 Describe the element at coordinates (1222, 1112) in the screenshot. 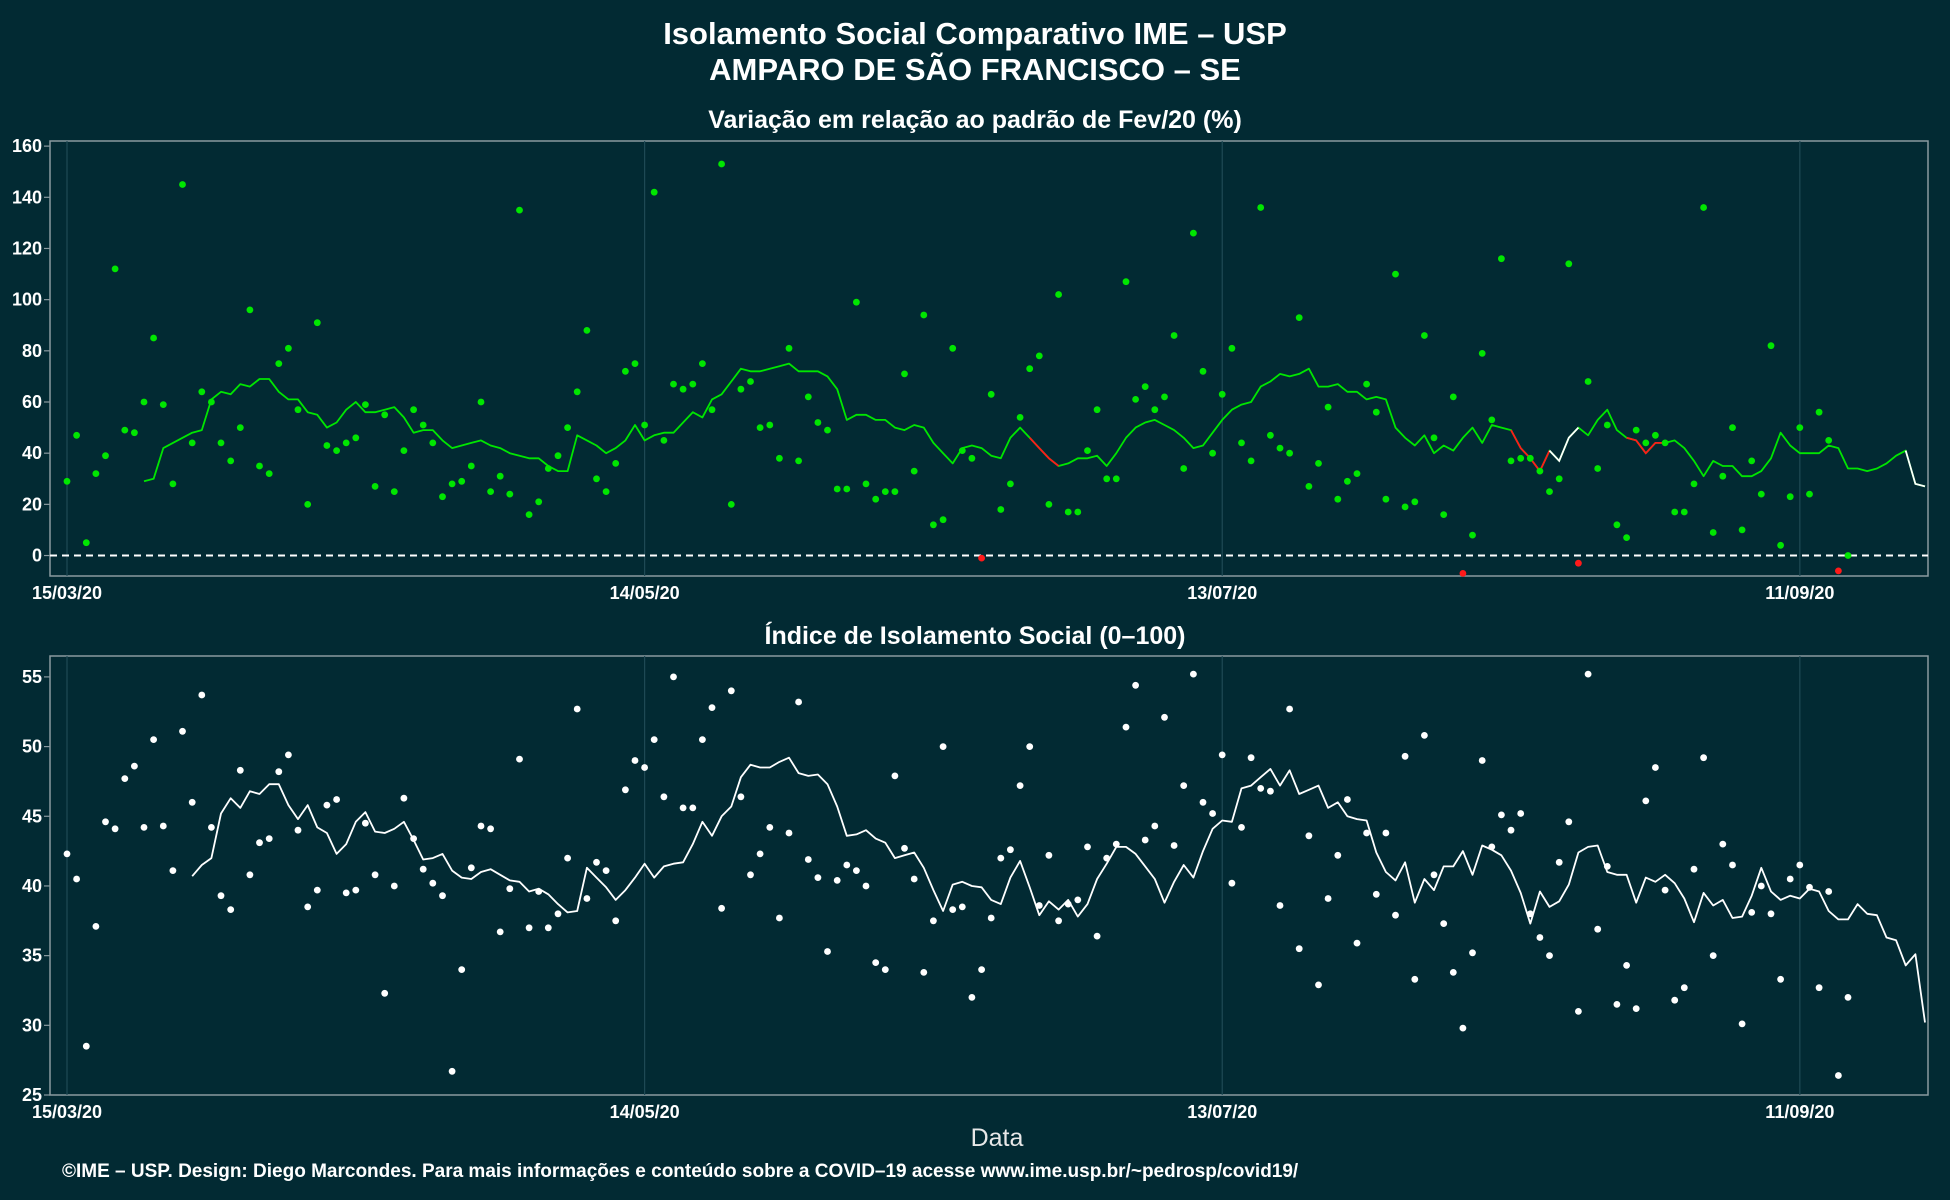

I see `panel2-x-tick-label: 13/07/20` at that location.